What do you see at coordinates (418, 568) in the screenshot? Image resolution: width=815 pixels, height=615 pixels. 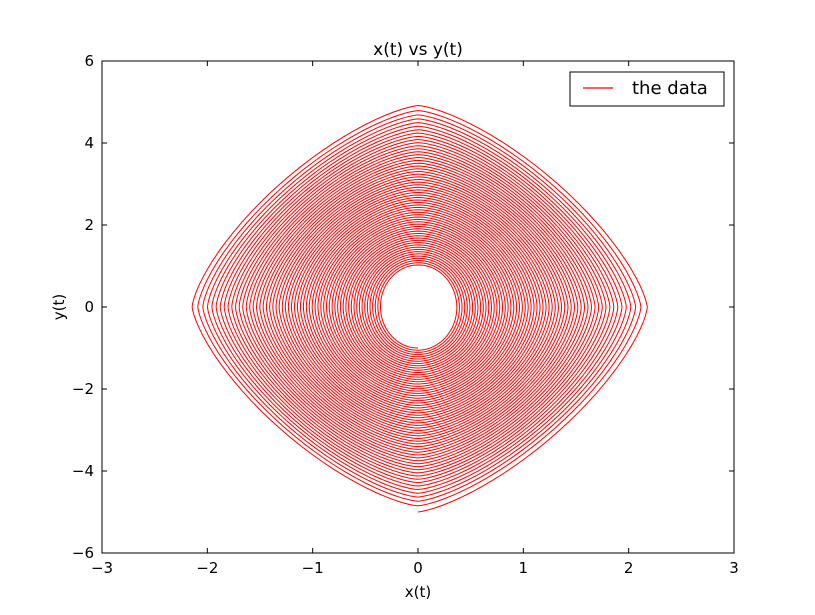 I see `x-tick-label: 0` at bounding box center [418, 568].